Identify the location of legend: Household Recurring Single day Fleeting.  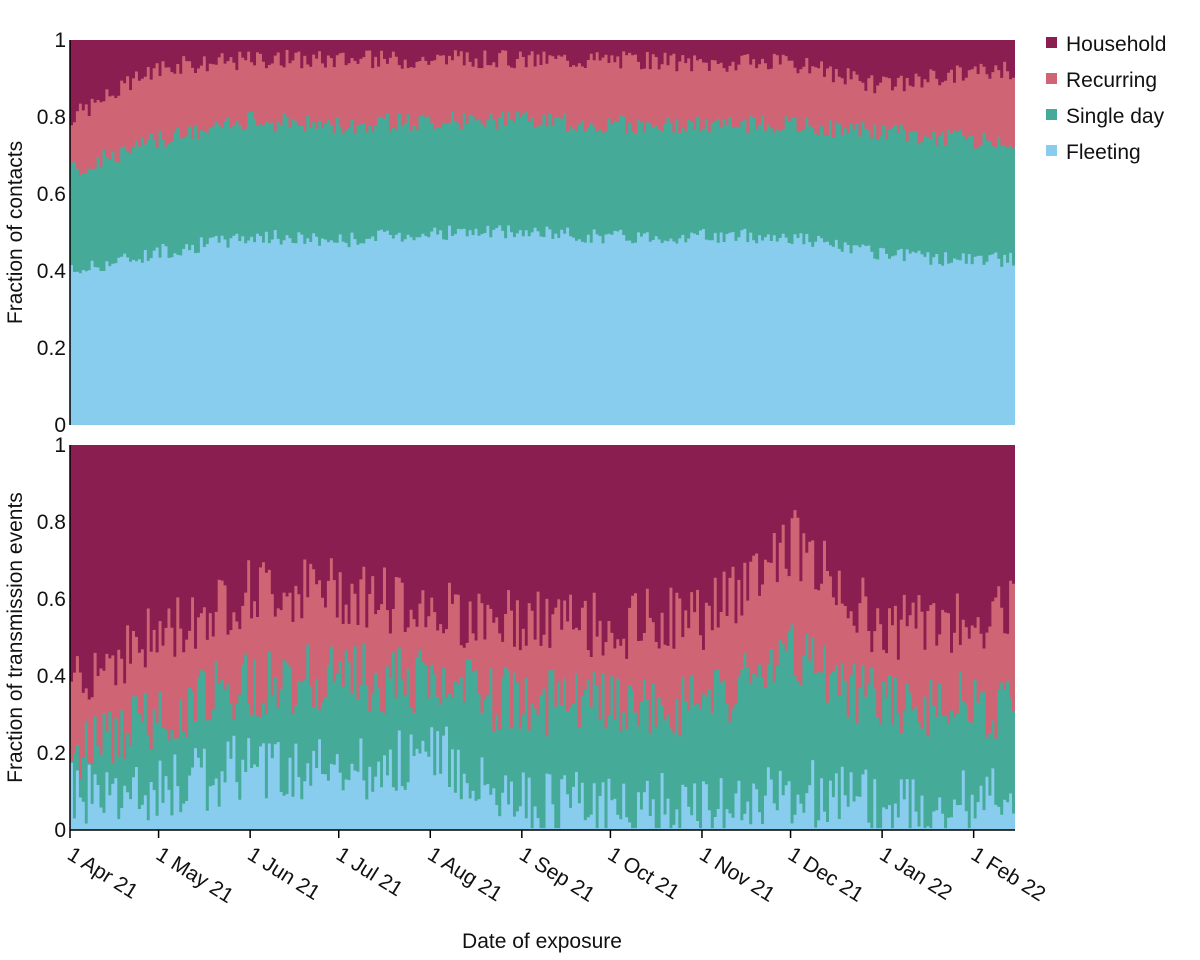
(1106, 98).